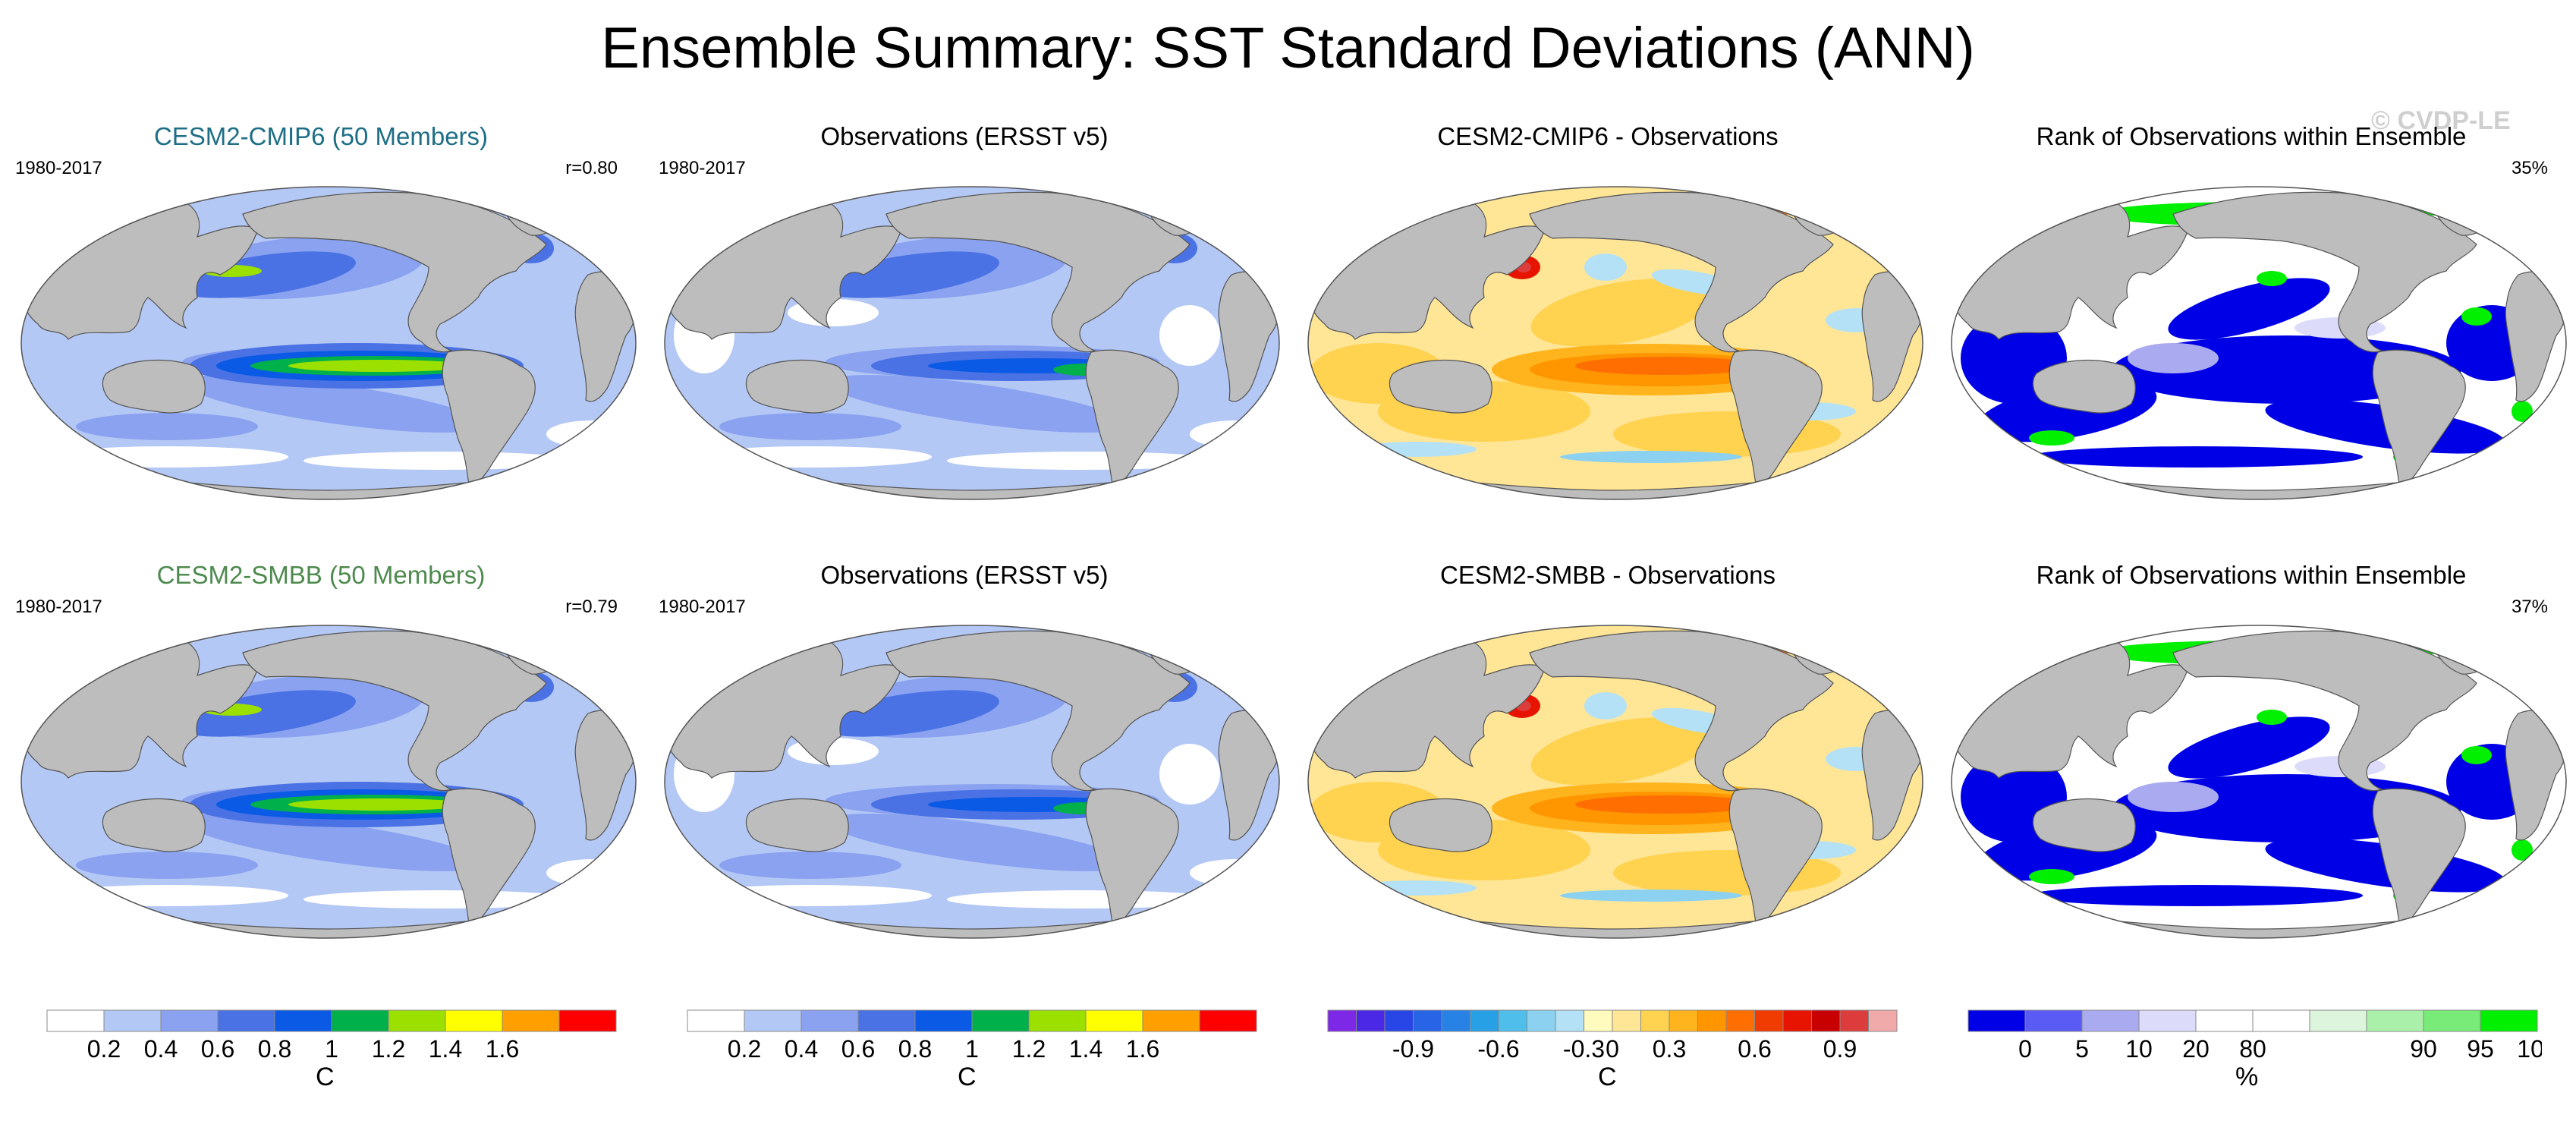 This screenshot has width=2576, height=1121. What do you see at coordinates (1840, 1047) in the screenshot?
I see `colorbar-tick-label: 0.9` at bounding box center [1840, 1047].